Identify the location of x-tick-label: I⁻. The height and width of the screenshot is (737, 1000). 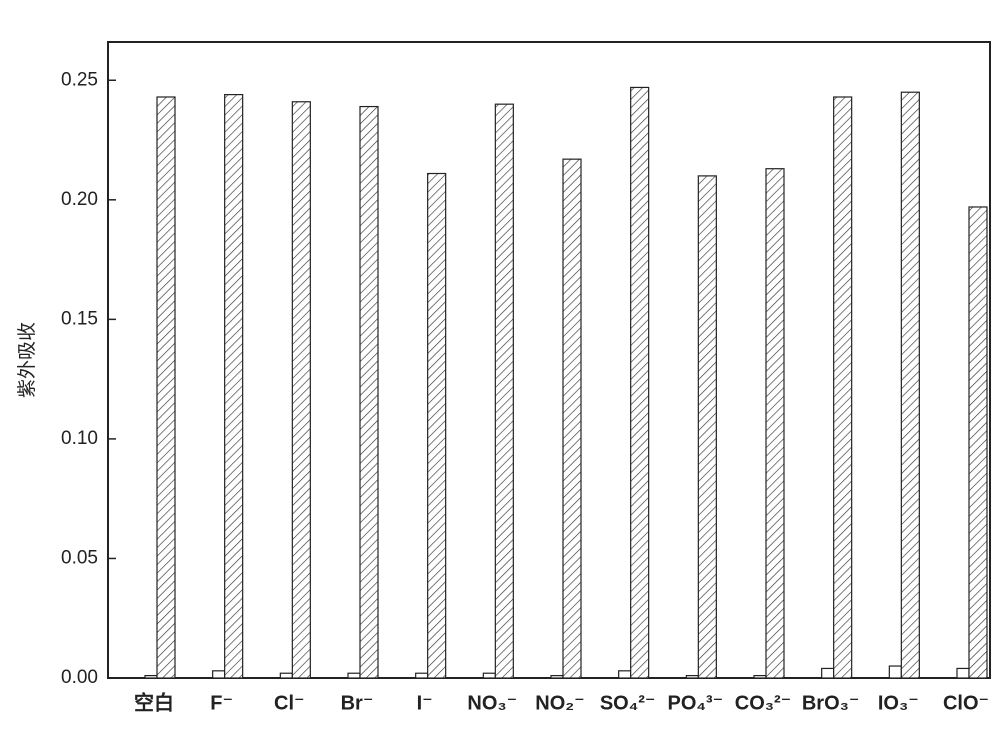
(425, 703).